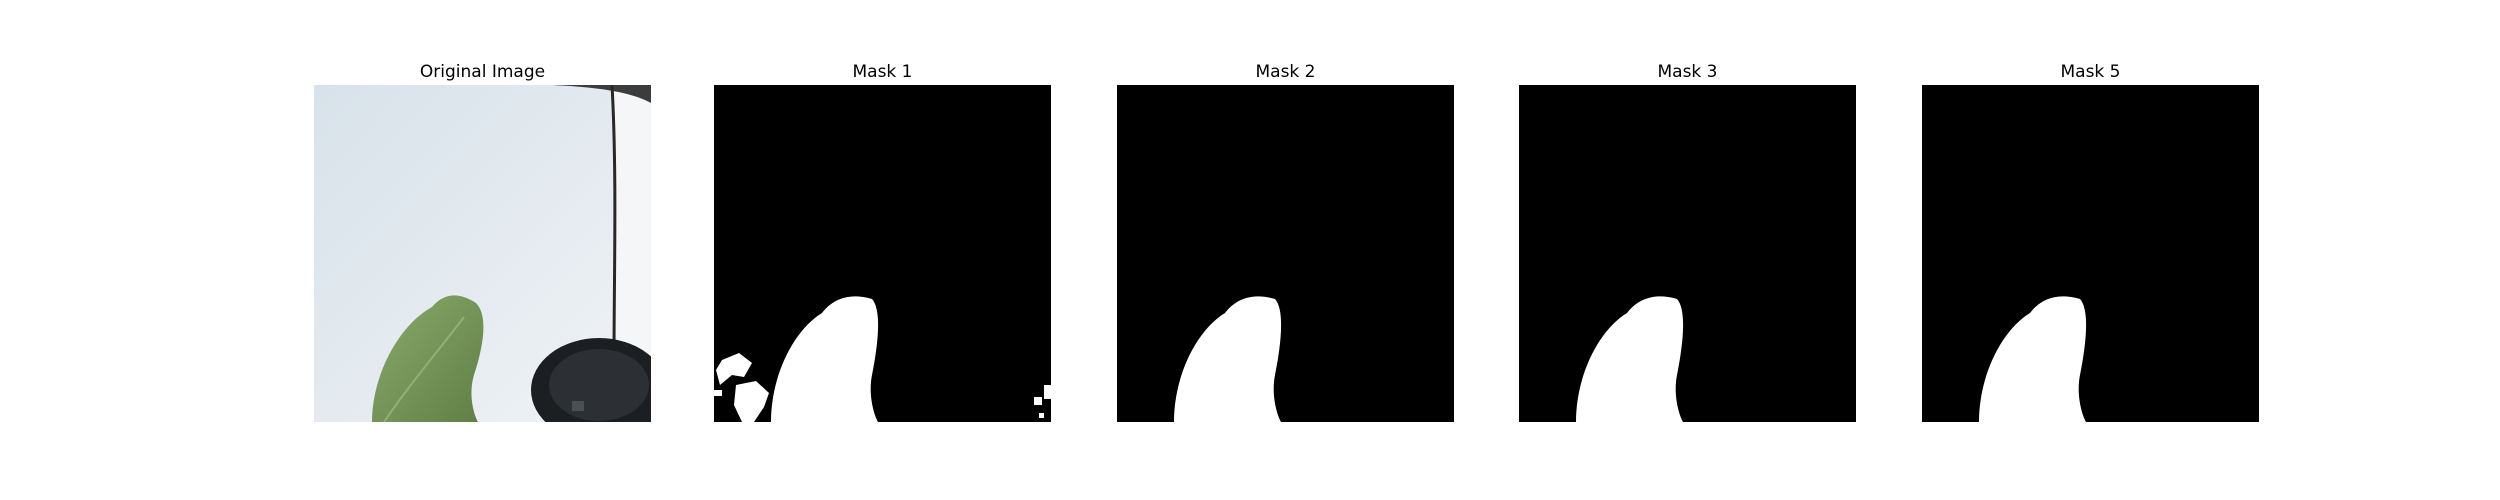  I want to click on panel-mask-1: Mask 1, so click(882, 241).